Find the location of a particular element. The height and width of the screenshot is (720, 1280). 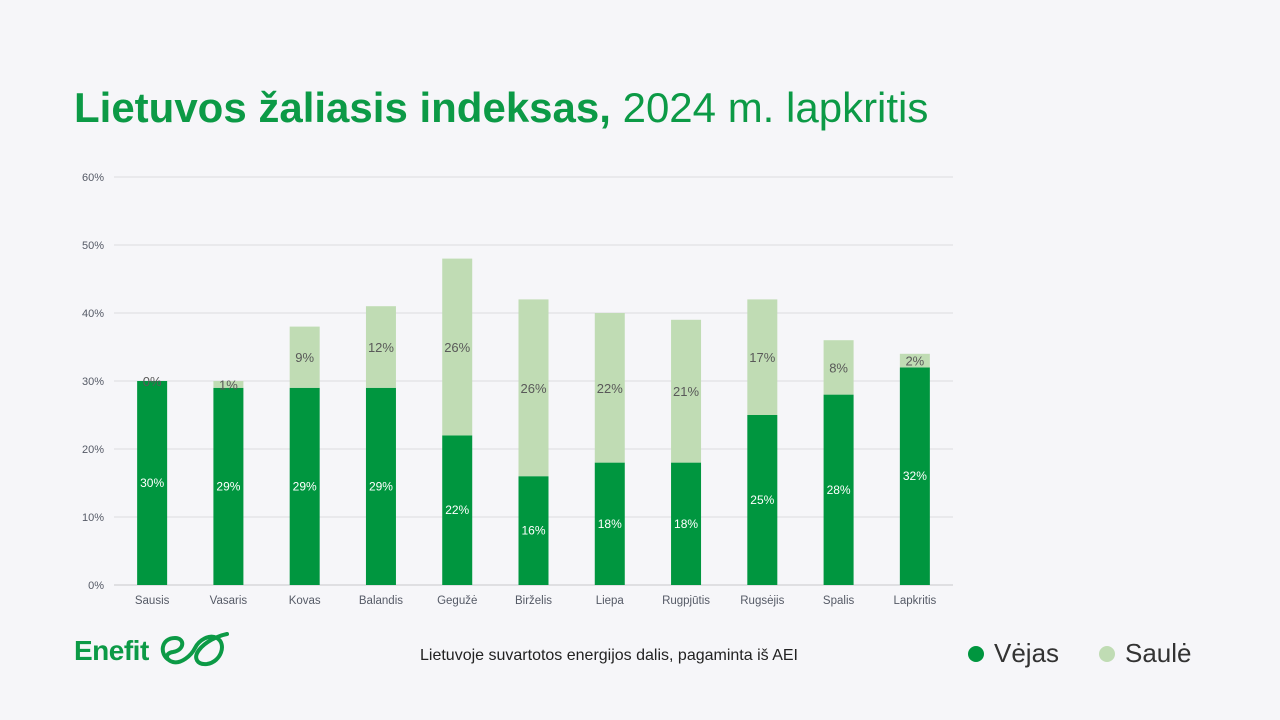

data-label-wind: 32% is located at coordinates (915, 476).